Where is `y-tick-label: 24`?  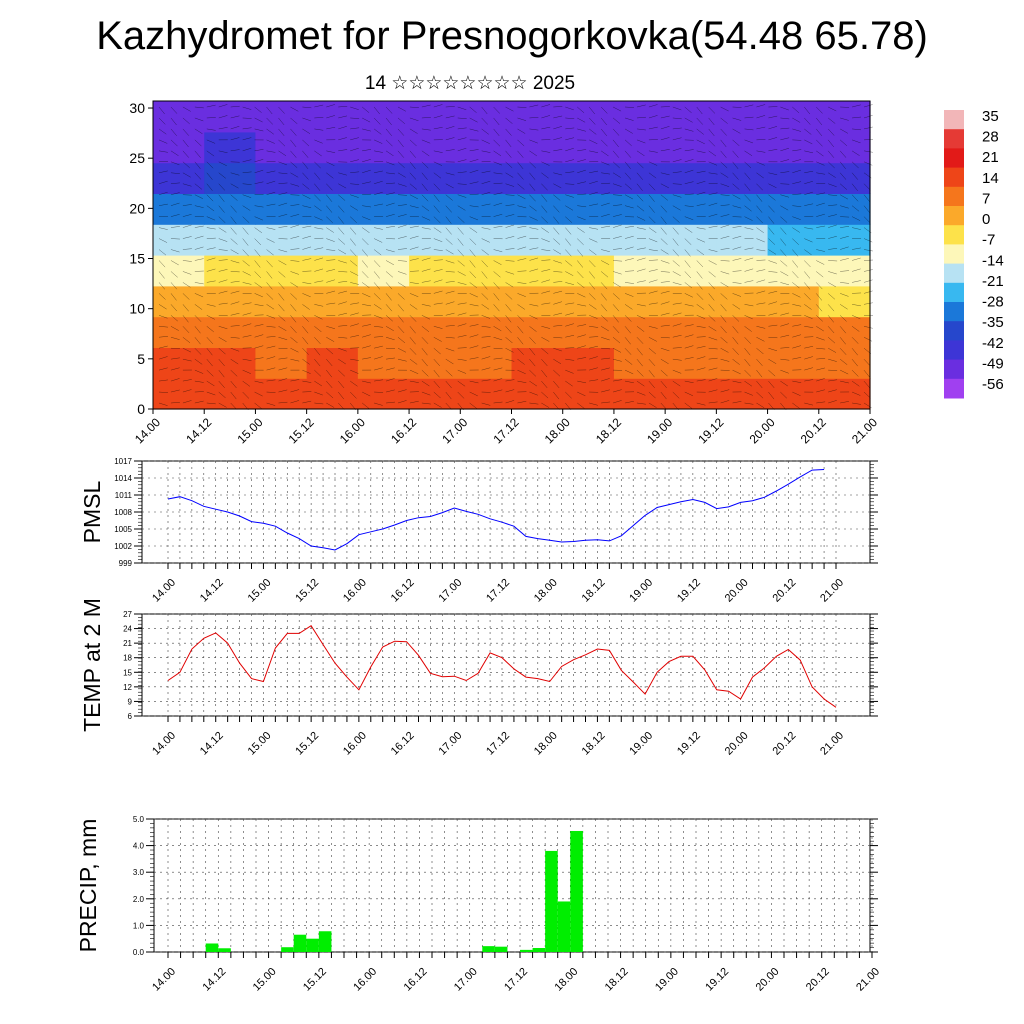 y-tick-label: 24 is located at coordinates (127, 629).